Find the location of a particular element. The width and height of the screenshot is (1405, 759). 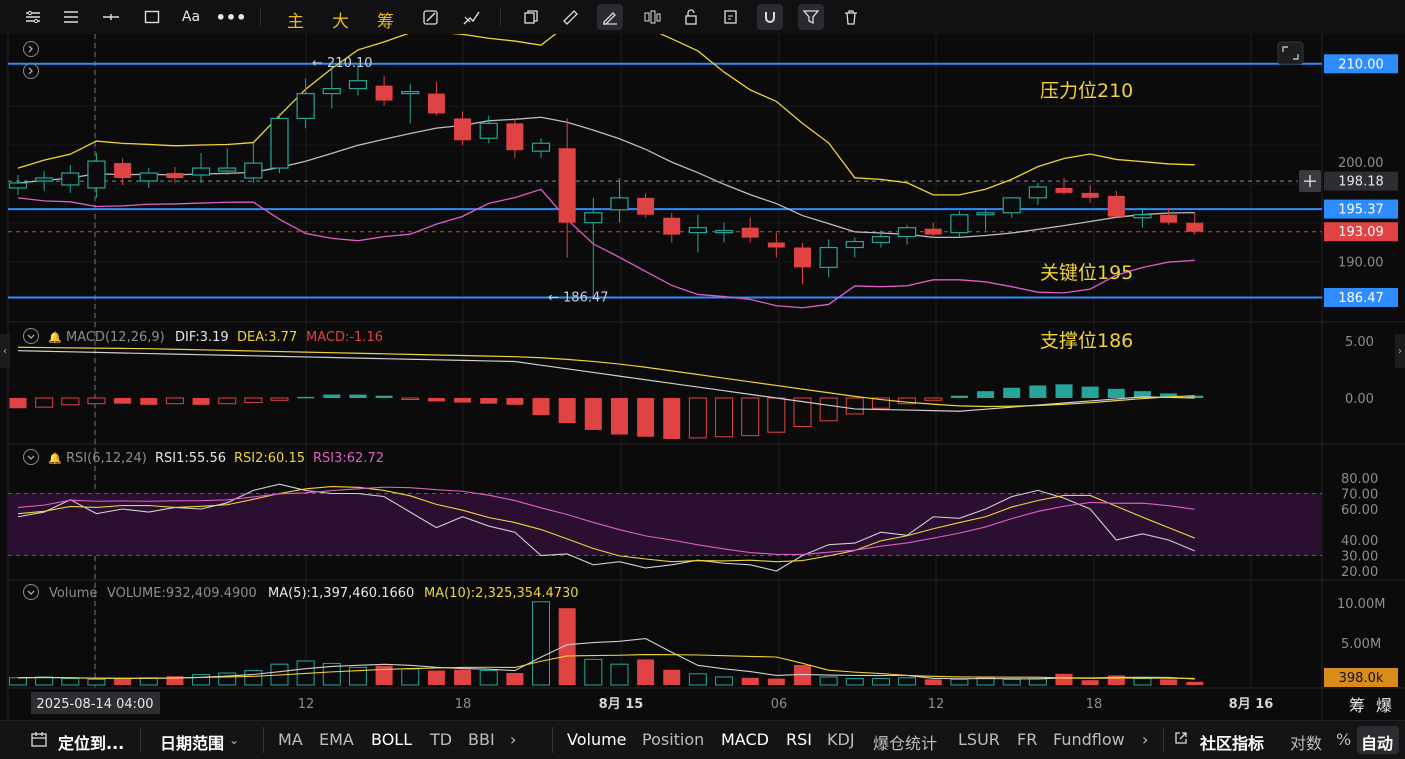

plus-icon is located at coordinates (1310, 181).